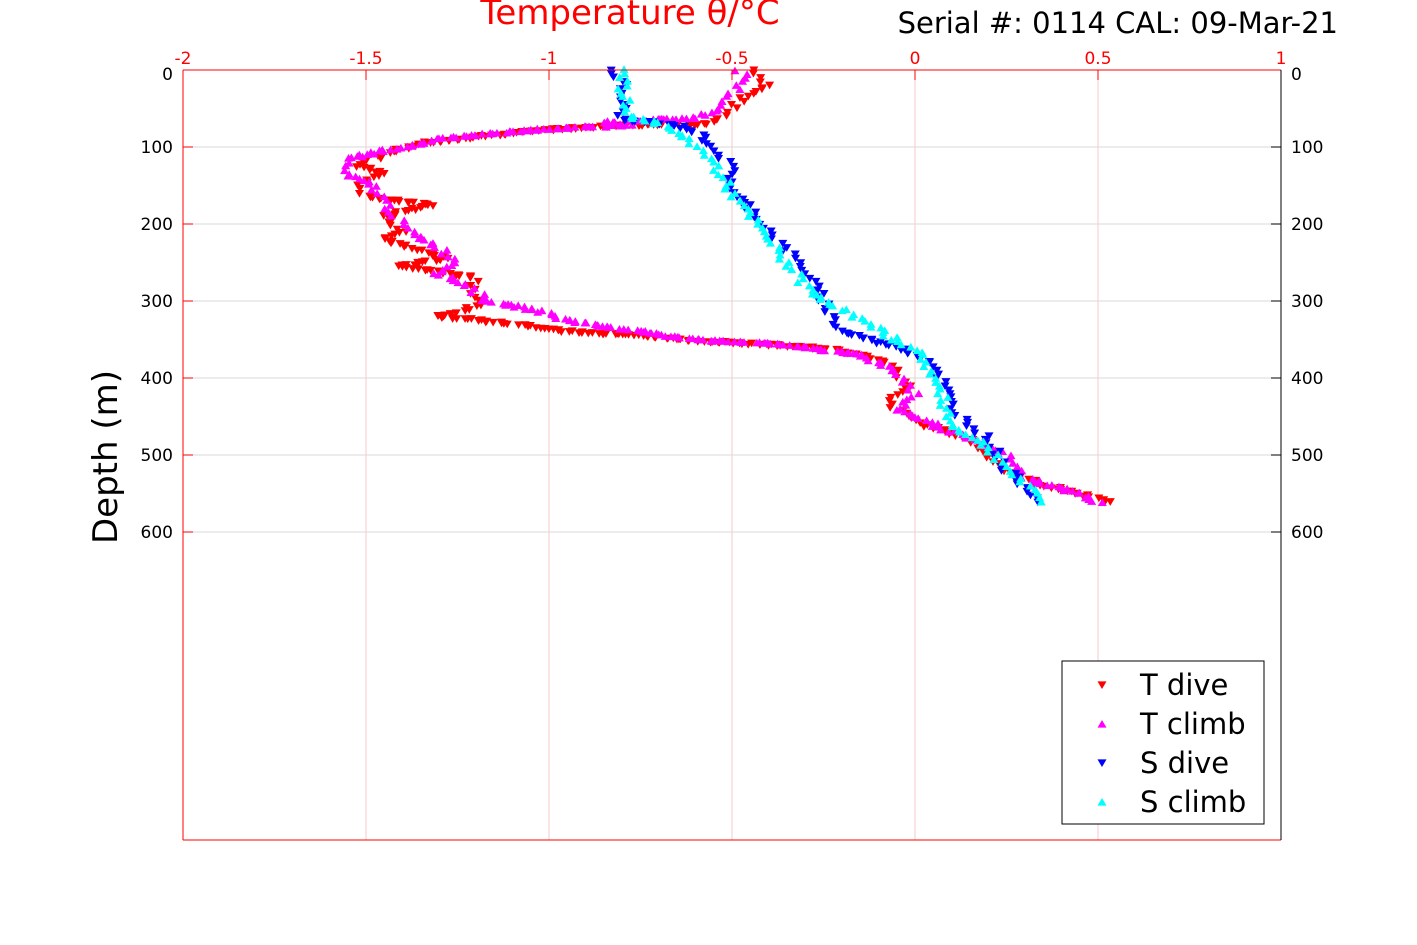 The image size is (1417, 945). I want to click on y-axis-label: Depth (m), so click(106, 457).